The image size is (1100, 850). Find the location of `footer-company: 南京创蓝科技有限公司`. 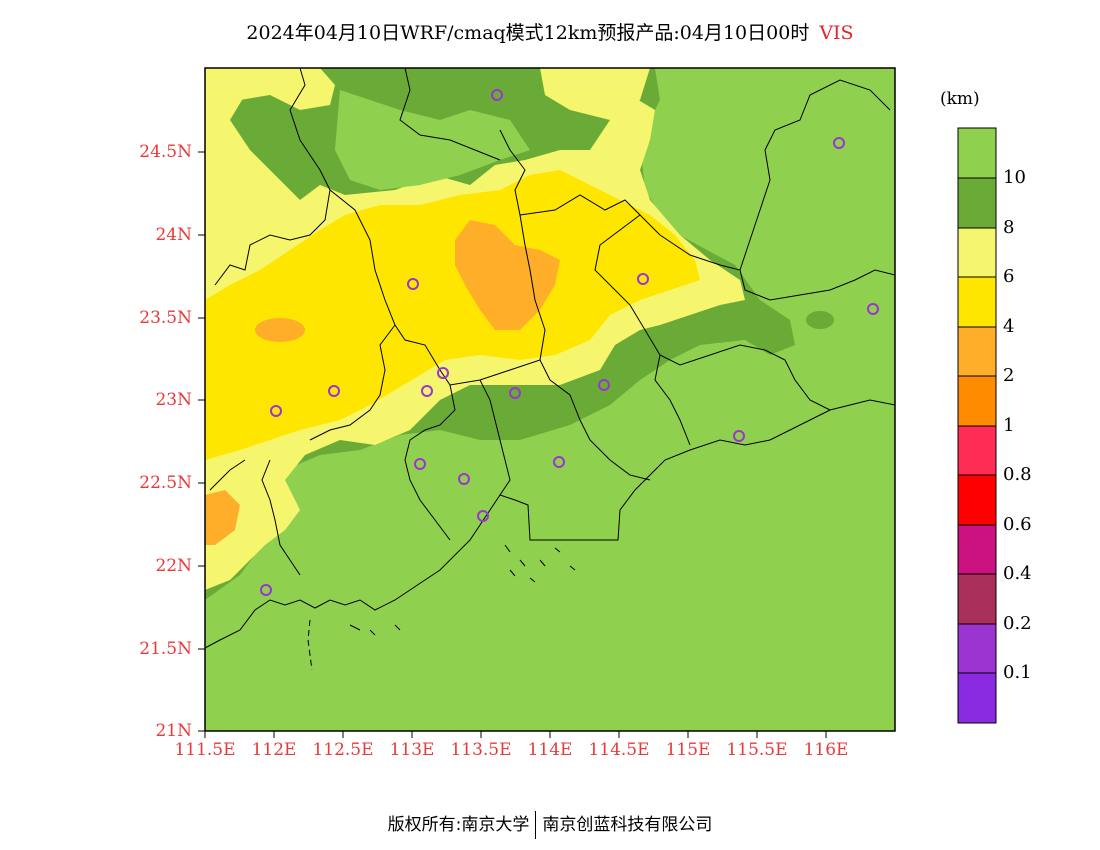

footer-company: 南京创蓝科技有限公司 is located at coordinates (627, 825).